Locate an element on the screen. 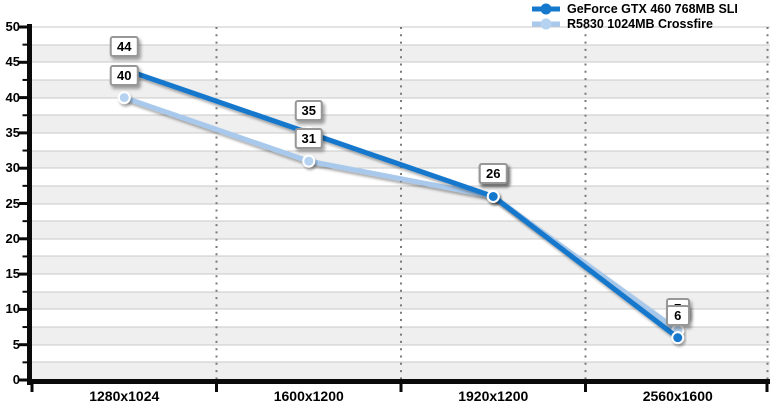 Image resolution: width=770 pixels, height=406 pixels. legend-label: R5830 1024MB Crossfire is located at coordinates (640, 23).